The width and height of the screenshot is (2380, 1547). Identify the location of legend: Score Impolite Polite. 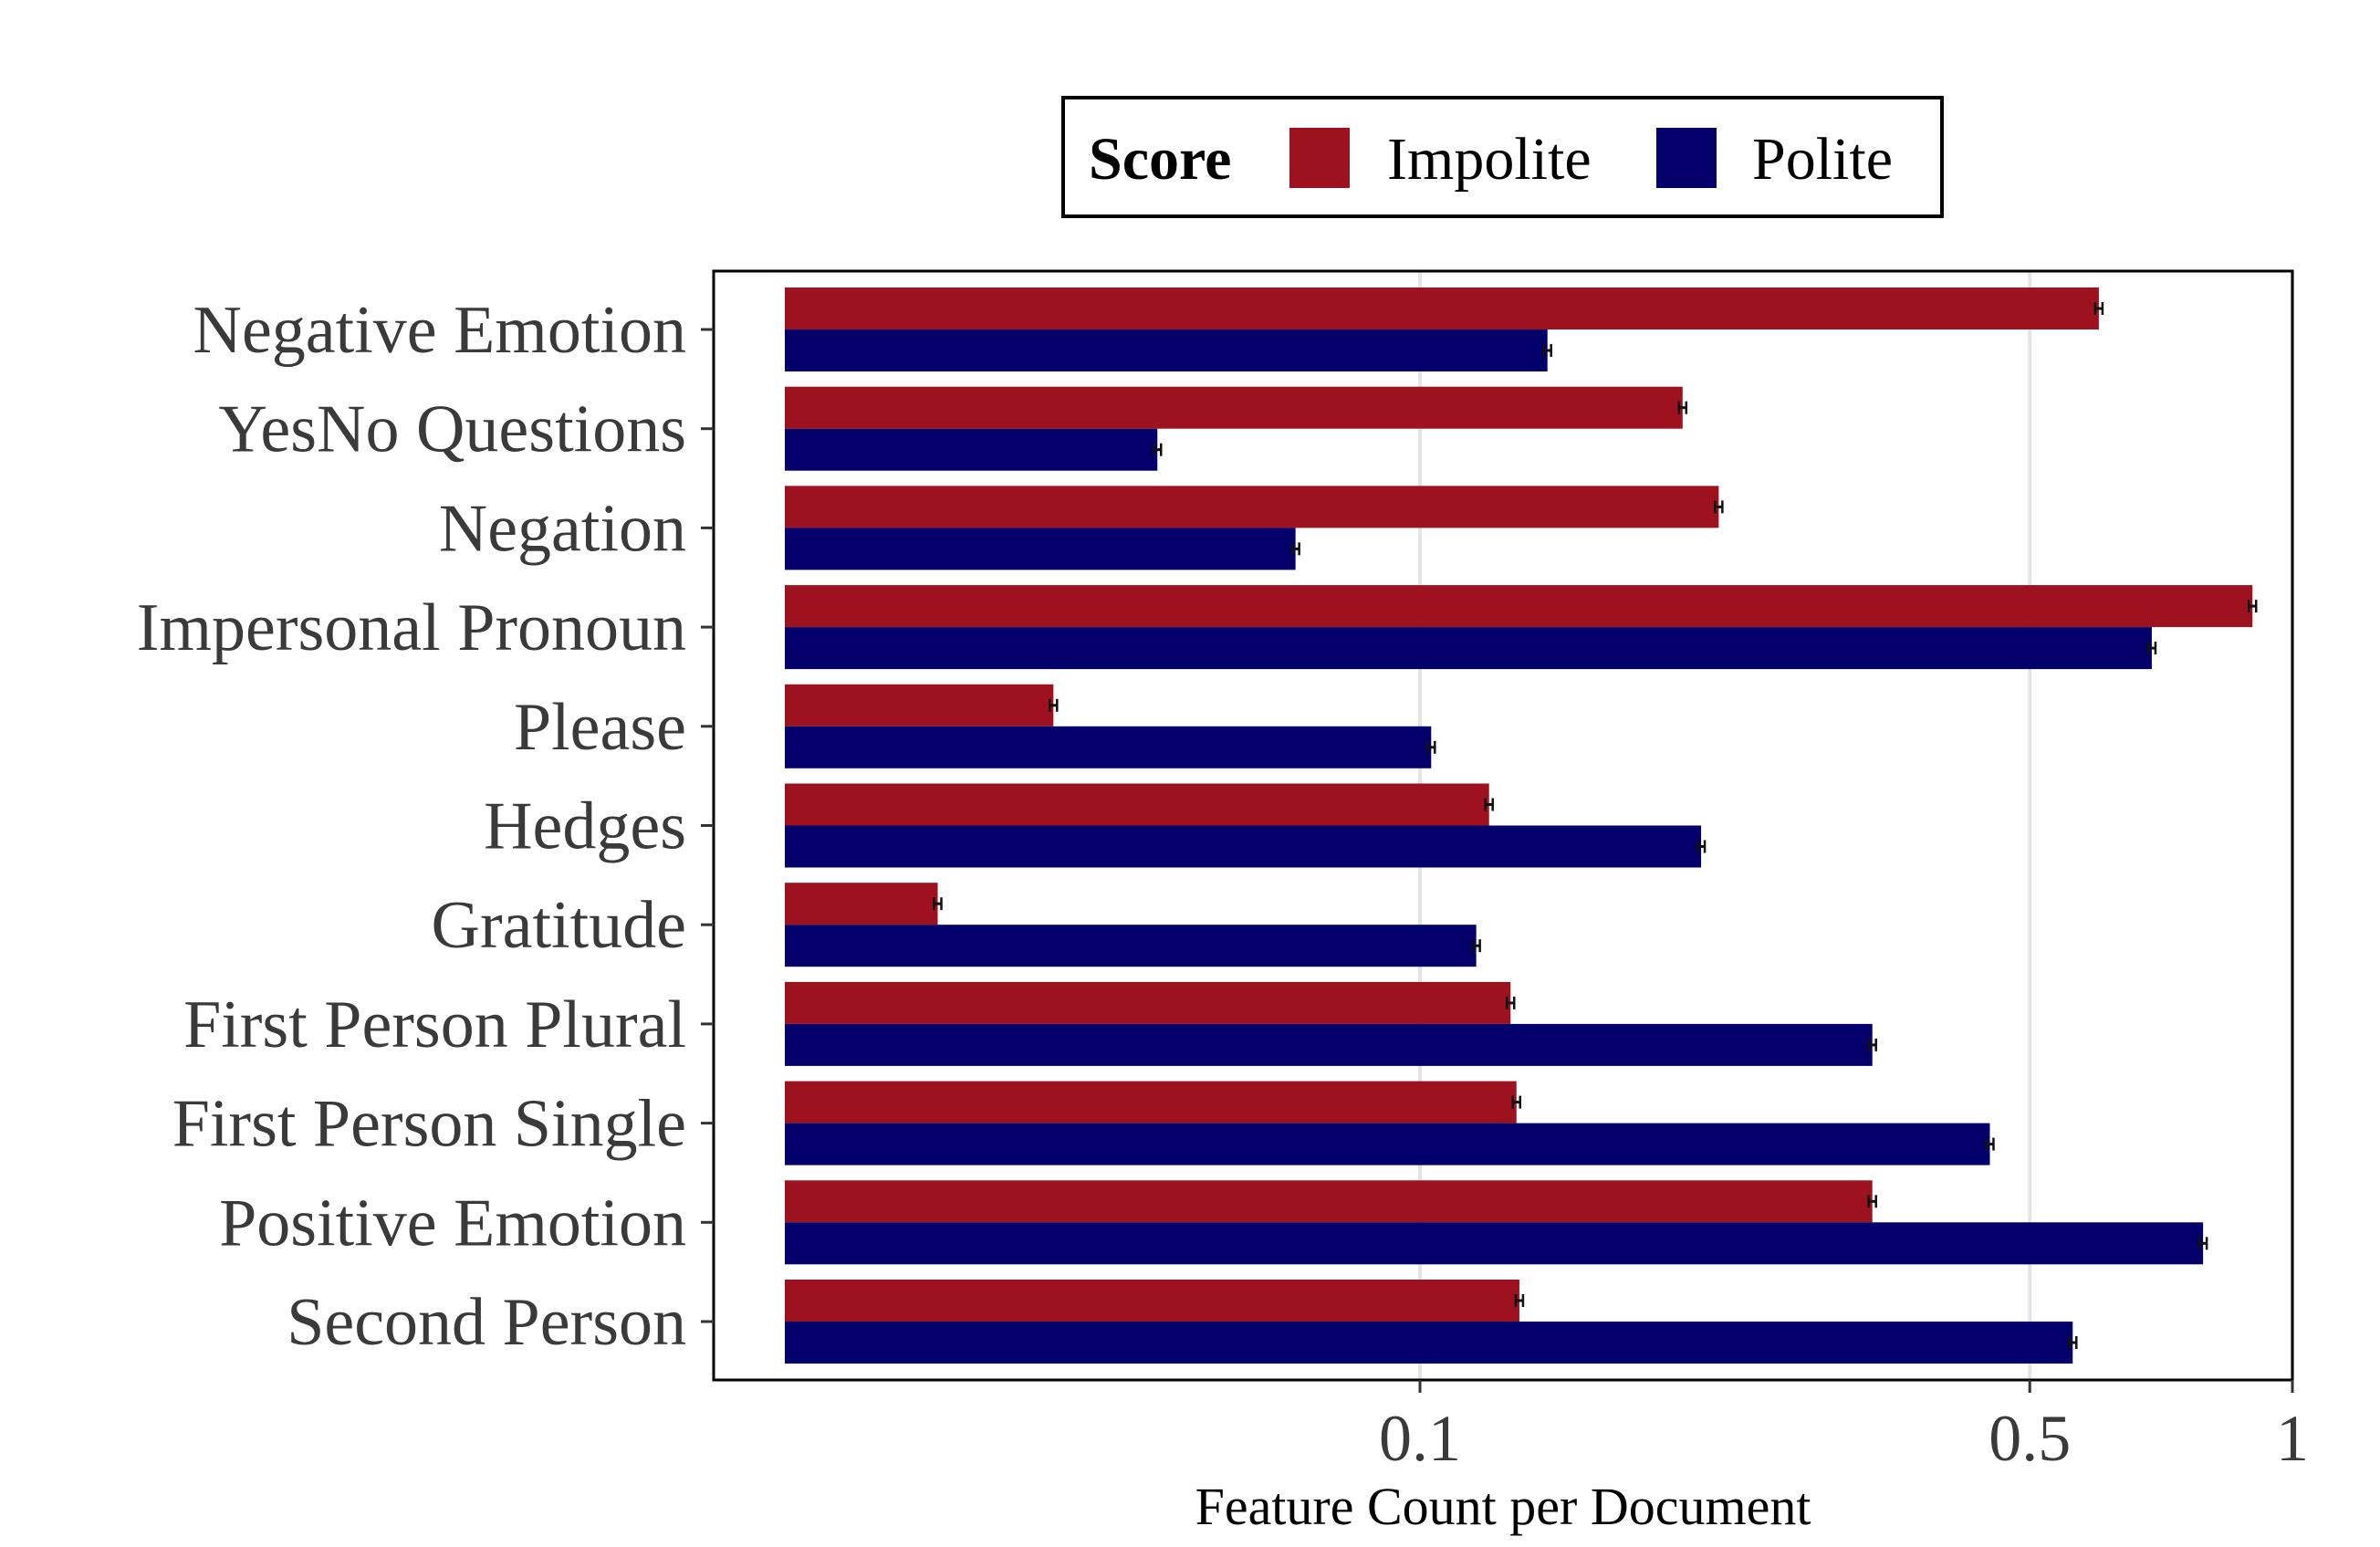
(1502, 157).